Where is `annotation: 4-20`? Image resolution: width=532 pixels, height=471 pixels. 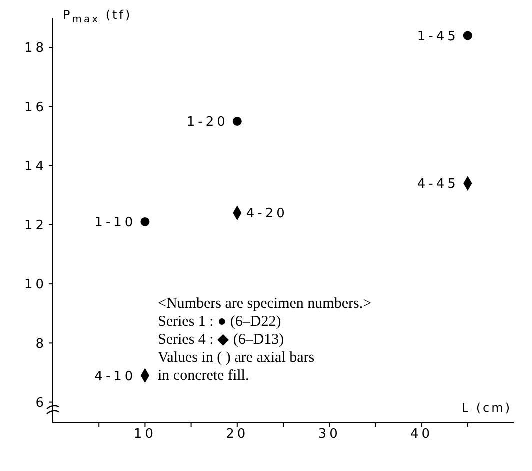 annotation: 4-20 is located at coordinates (267, 214).